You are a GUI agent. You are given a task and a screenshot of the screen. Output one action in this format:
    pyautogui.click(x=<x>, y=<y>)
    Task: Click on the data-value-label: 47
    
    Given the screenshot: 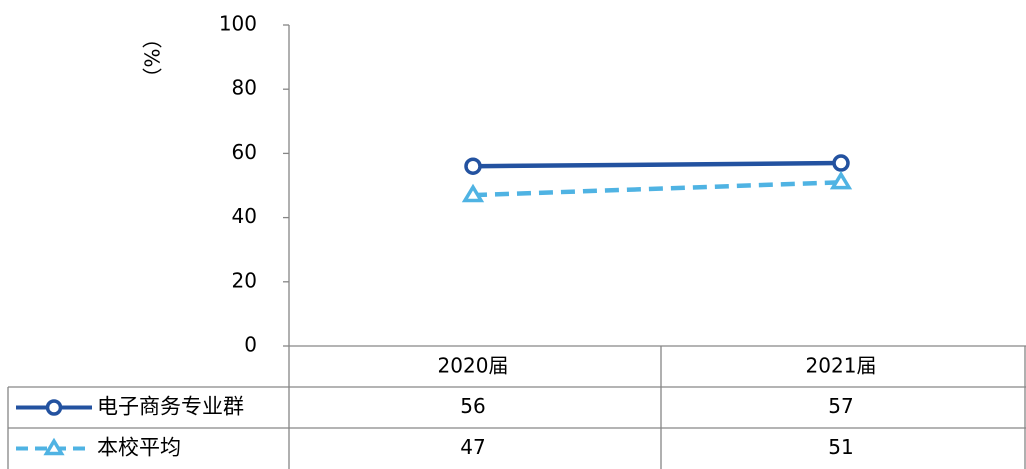 What is the action you would take?
    pyautogui.click(x=472, y=447)
    